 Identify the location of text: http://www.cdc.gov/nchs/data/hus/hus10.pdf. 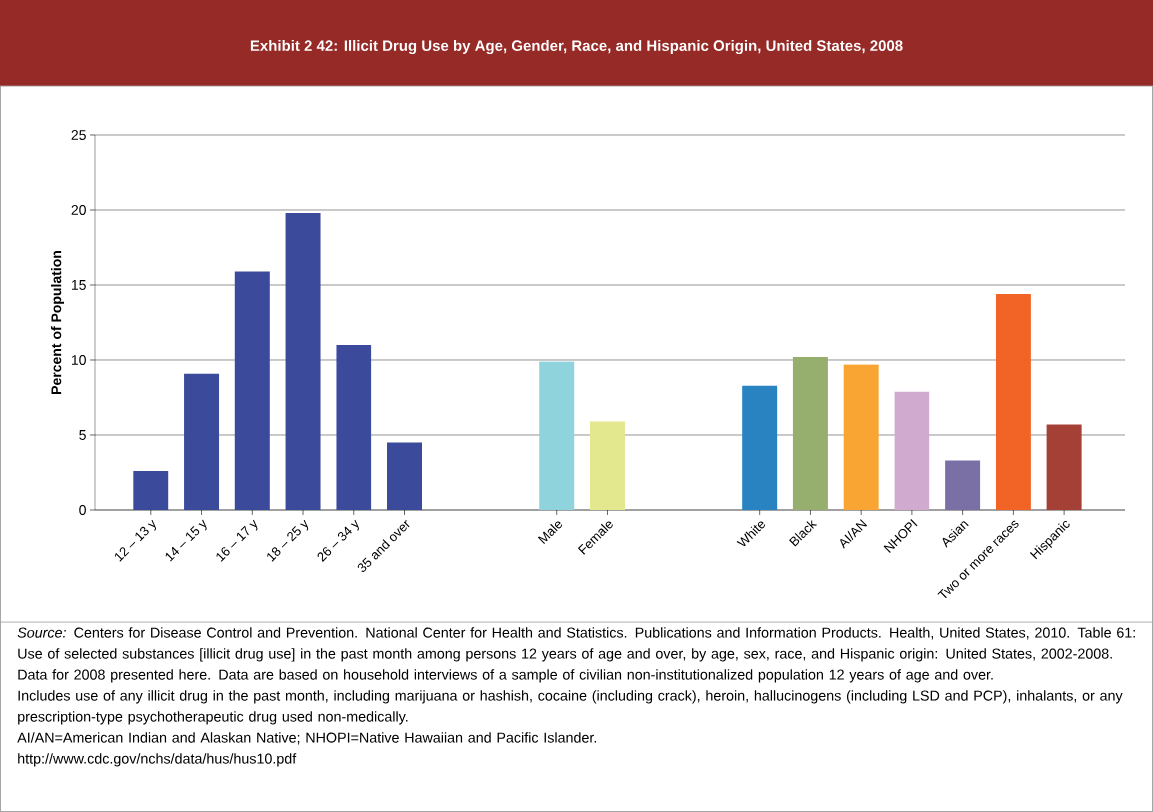
(157, 760).